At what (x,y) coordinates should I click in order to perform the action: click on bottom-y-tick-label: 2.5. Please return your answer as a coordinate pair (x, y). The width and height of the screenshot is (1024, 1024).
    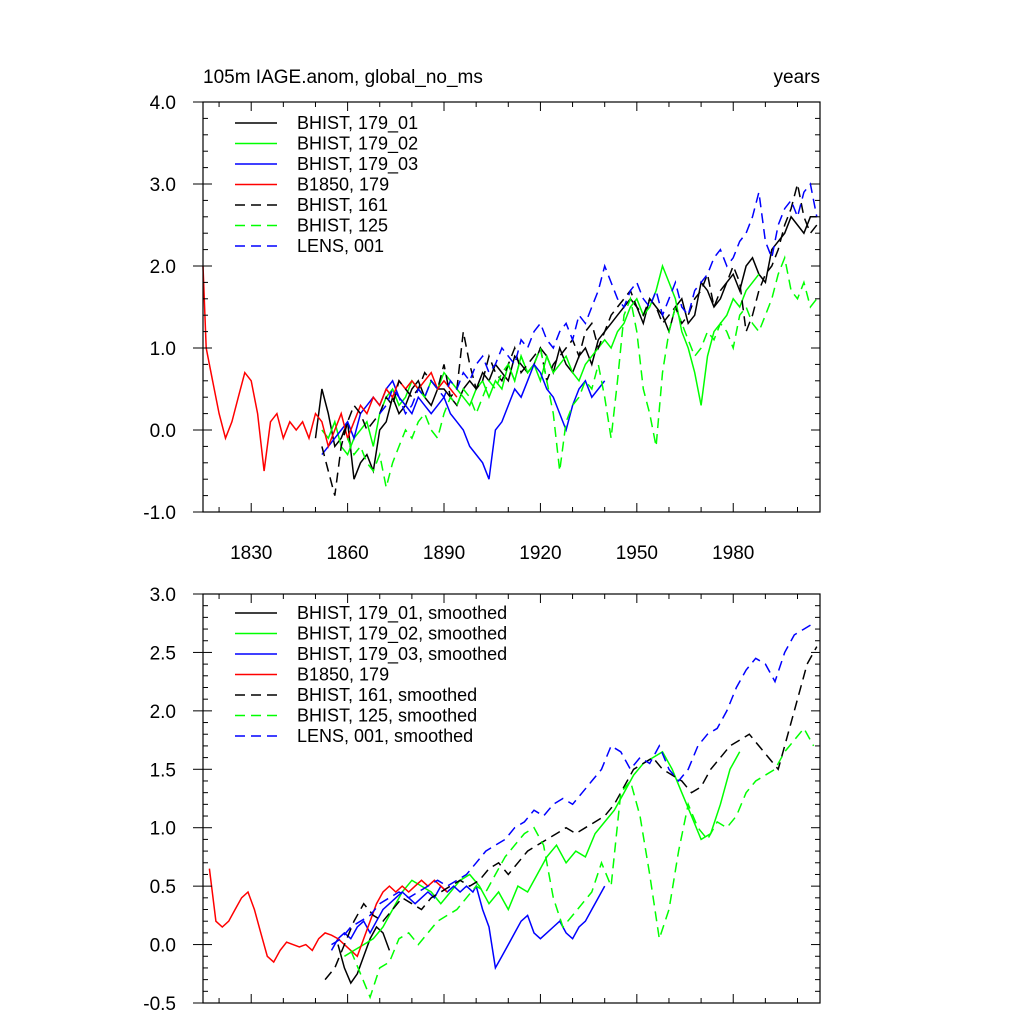
    Looking at the image, I should click on (163, 653).